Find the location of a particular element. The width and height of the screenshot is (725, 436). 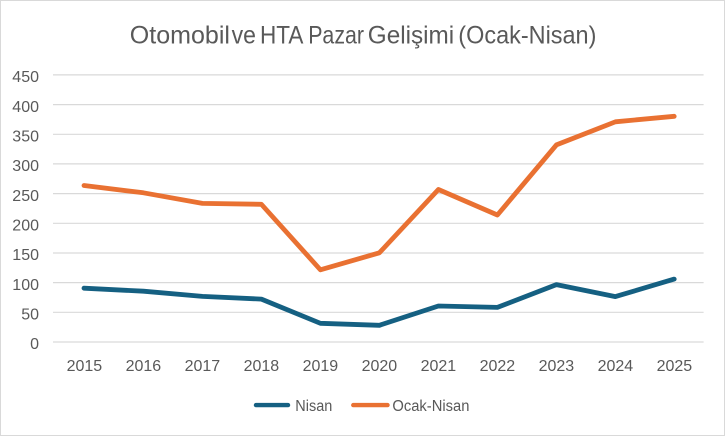

svg-text: 2015 is located at coordinates (85, 366).